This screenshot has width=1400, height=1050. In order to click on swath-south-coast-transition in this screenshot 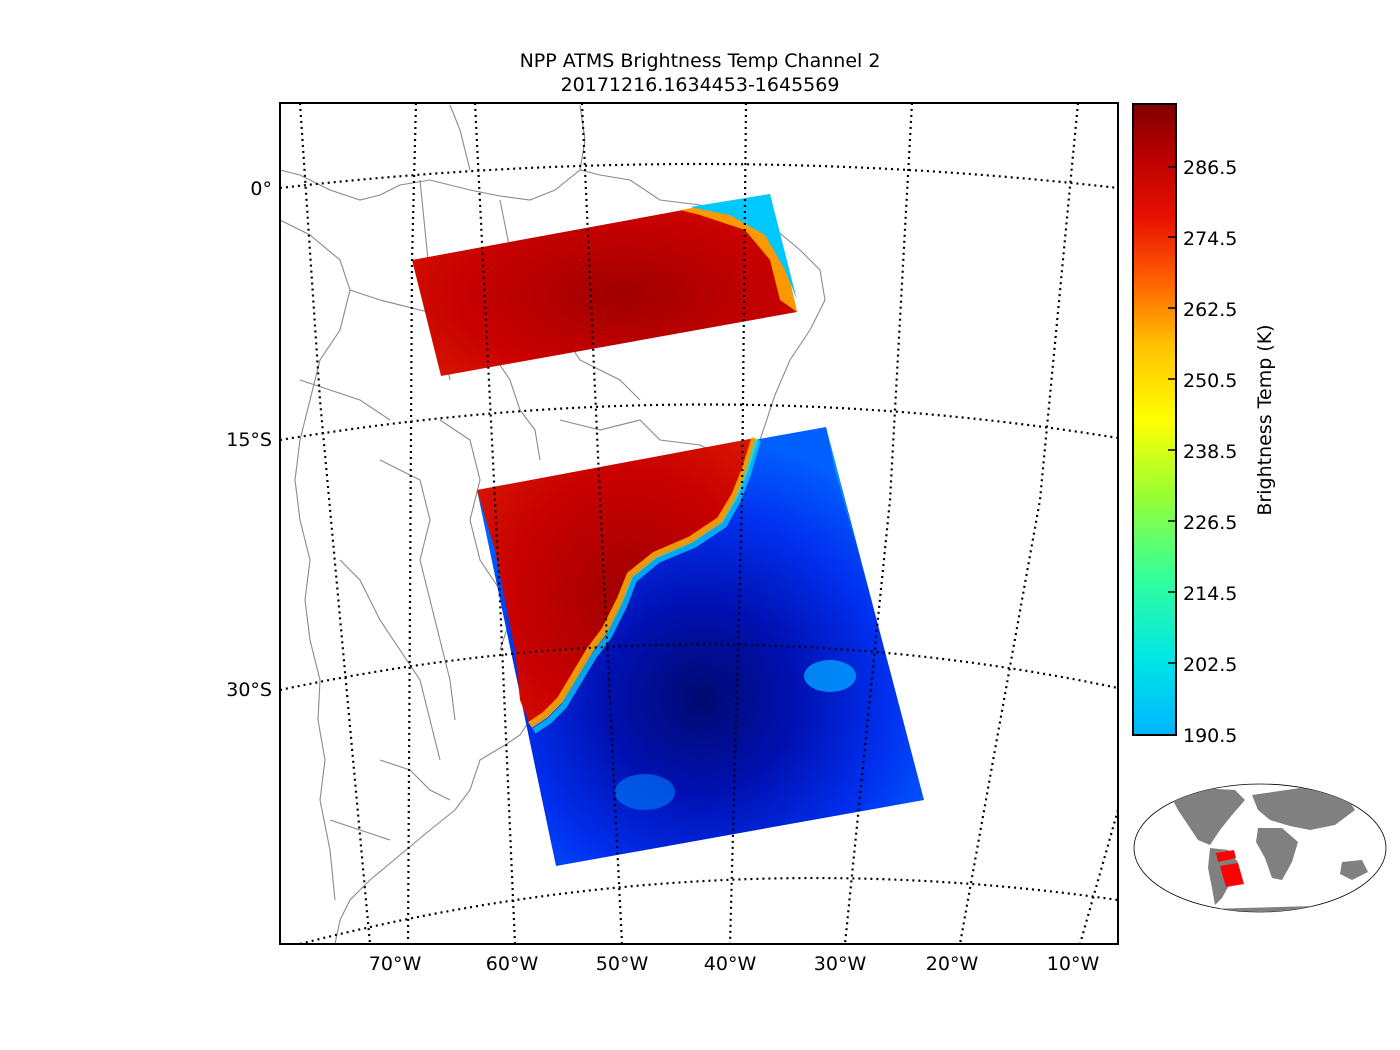, I will do `click(643, 582)`.